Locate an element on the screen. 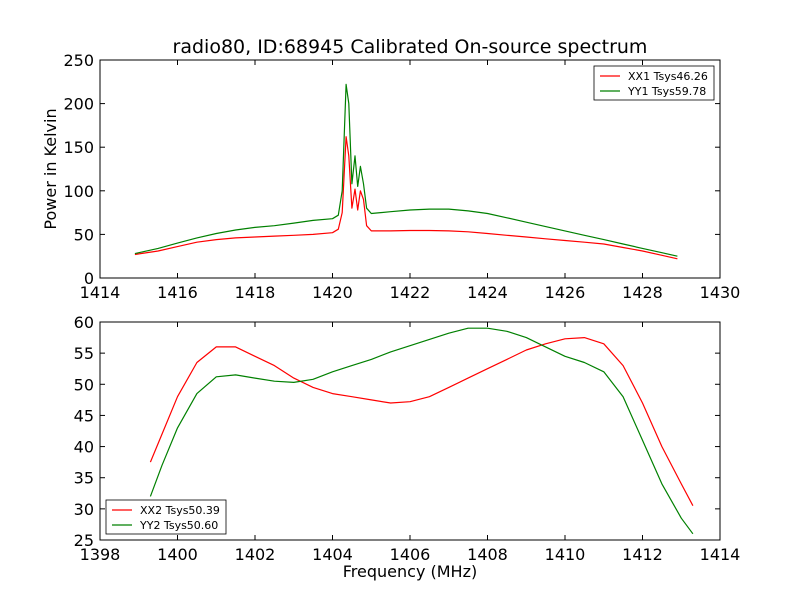  x-tick-label: 1408 is located at coordinates (487, 554).